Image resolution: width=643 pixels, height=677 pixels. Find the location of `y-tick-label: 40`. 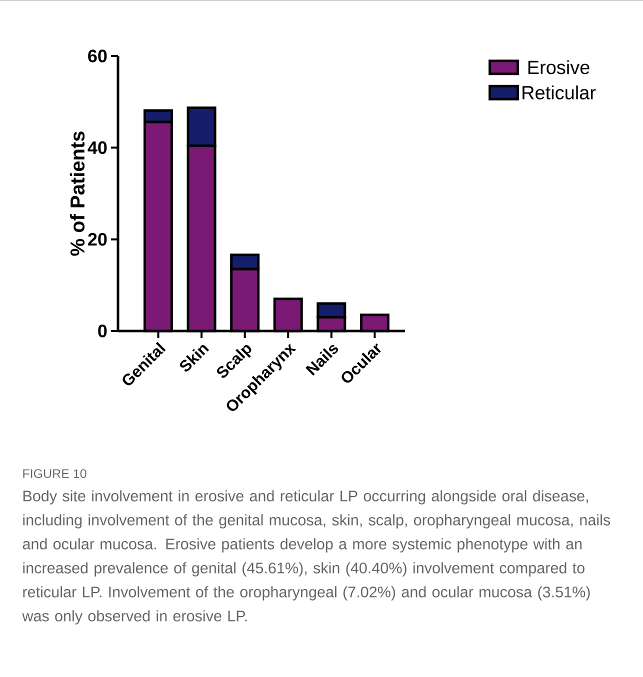

y-tick-label: 40 is located at coordinates (97, 147).